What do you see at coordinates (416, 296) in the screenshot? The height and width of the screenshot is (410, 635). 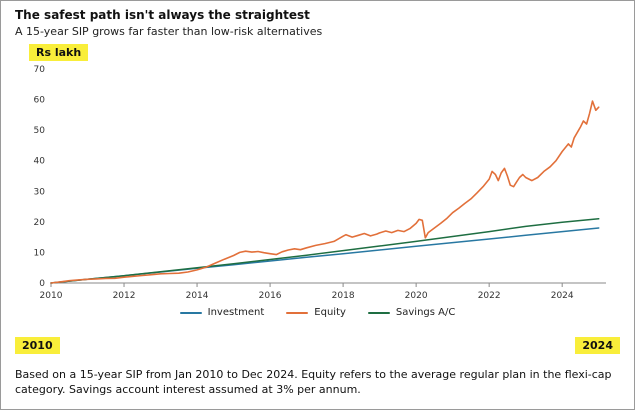 I see `x-tick-label: 2020` at bounding box center [416, 296].